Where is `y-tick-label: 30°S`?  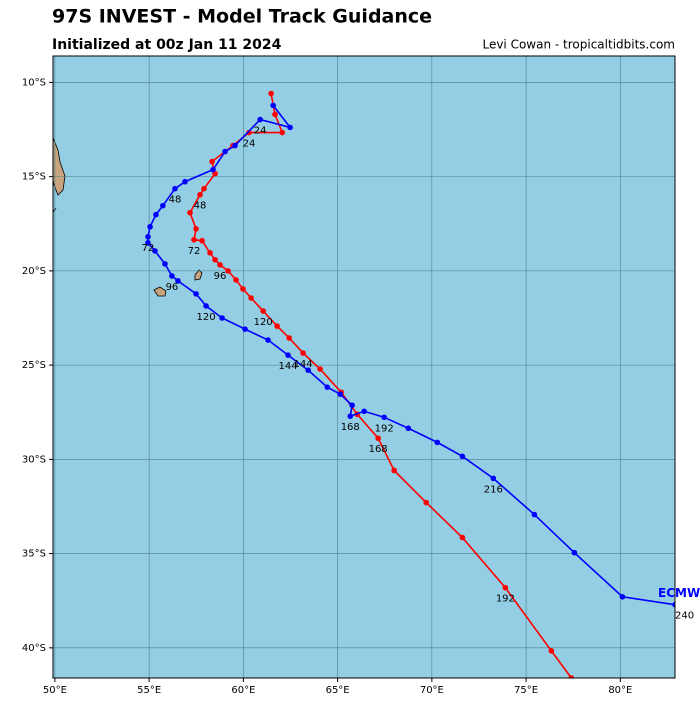
y-tick-label: 30°S is located at coordinates (34, 459).